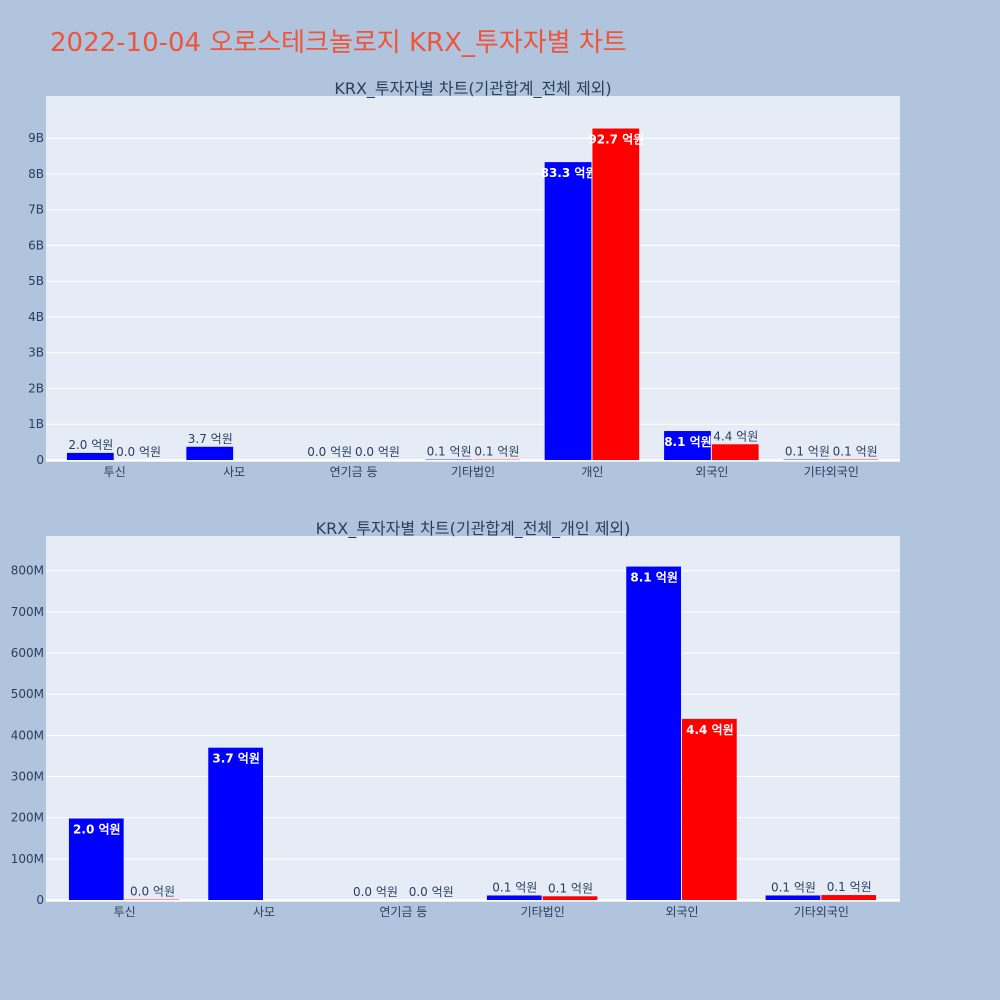  Describe the element at coordinates (616, 140) in the screenshot. I see `data-label: 92.7 억원` at that location.